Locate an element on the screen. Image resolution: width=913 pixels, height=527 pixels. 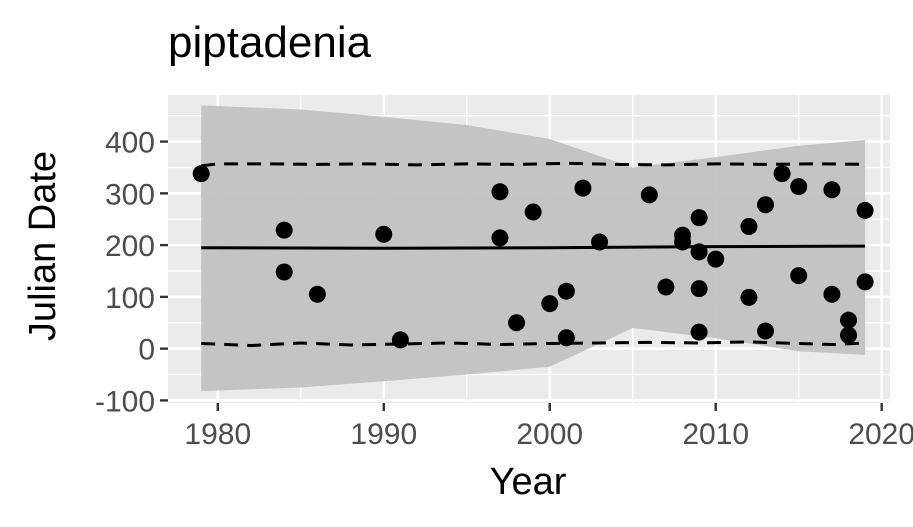
y-tick-label: 100 is located at coordinates (130, 298).